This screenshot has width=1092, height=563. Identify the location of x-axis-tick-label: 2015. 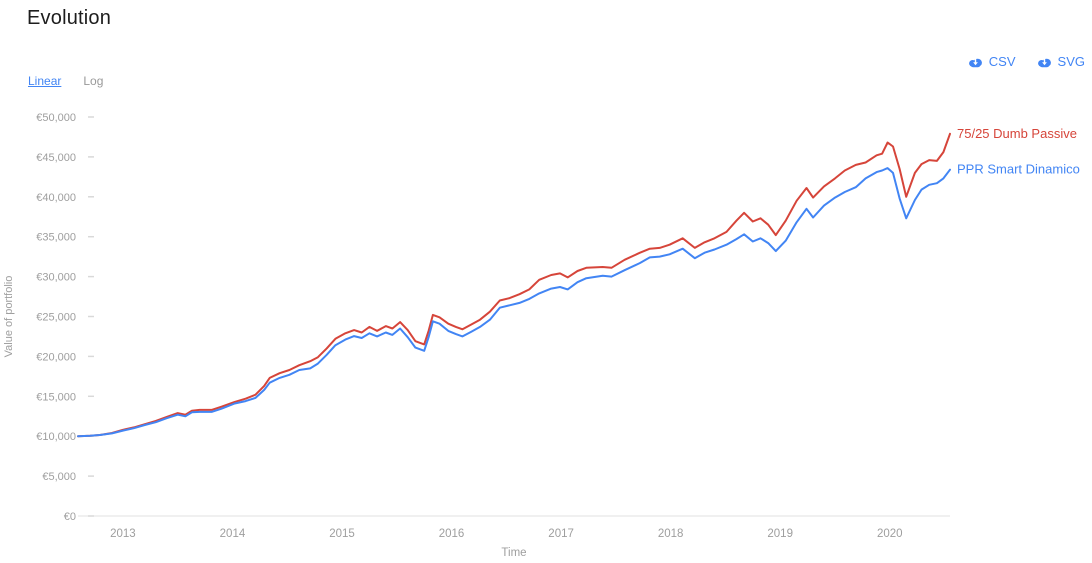
(342, 534).